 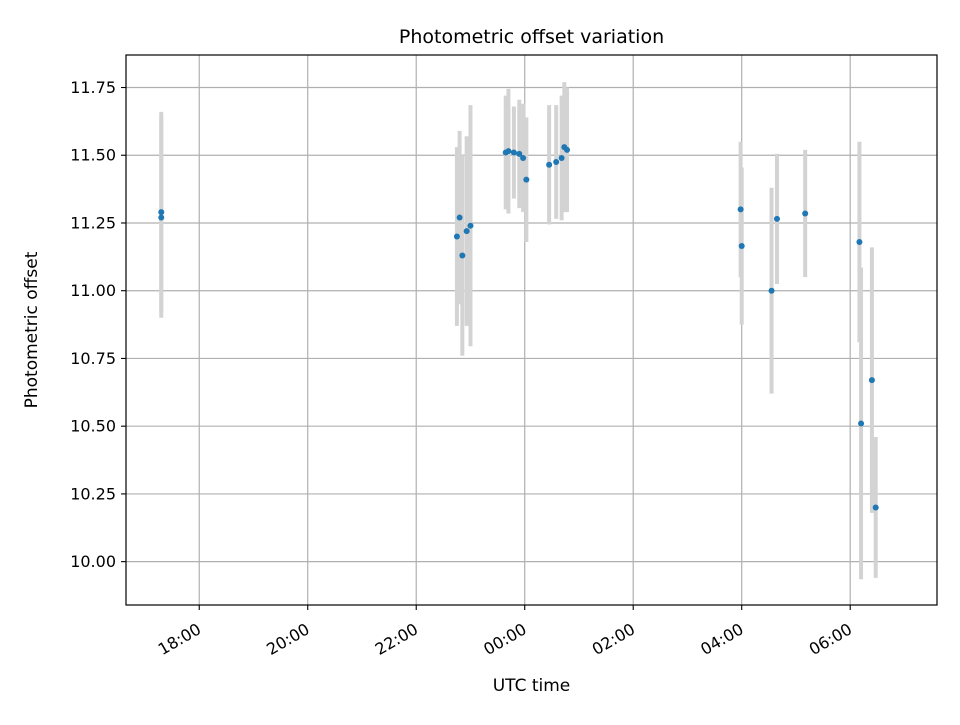 I want to click on x-tick-label: 04:00, so click(x=721, y=639).